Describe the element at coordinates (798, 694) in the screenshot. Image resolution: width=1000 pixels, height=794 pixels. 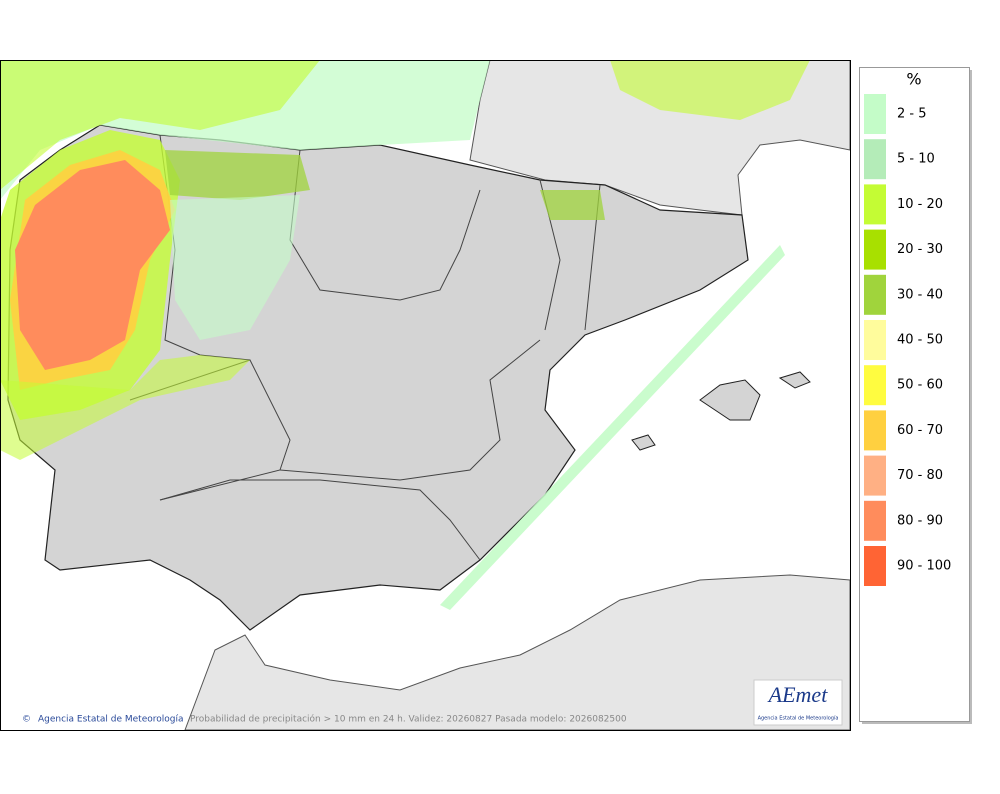
I see `logo: AEmet` at that location.